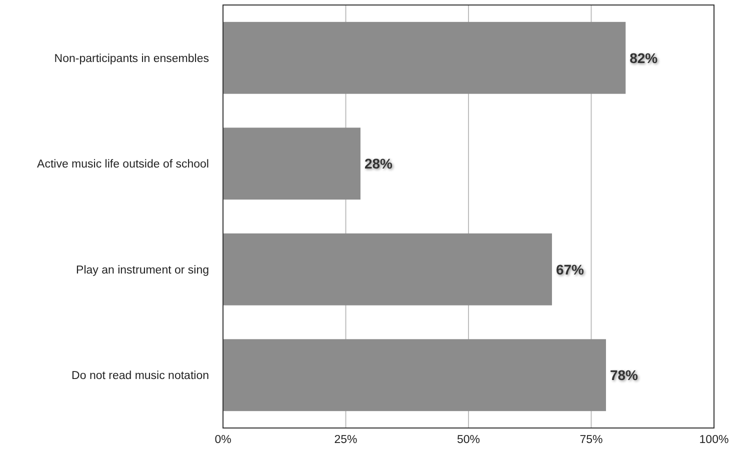 The height and width of the screenshot is (450, 730). What do you see at coordinates (591, 440) in the screenshot?
I see `x-tick-label: 75%` at bounding box center [591, 440].